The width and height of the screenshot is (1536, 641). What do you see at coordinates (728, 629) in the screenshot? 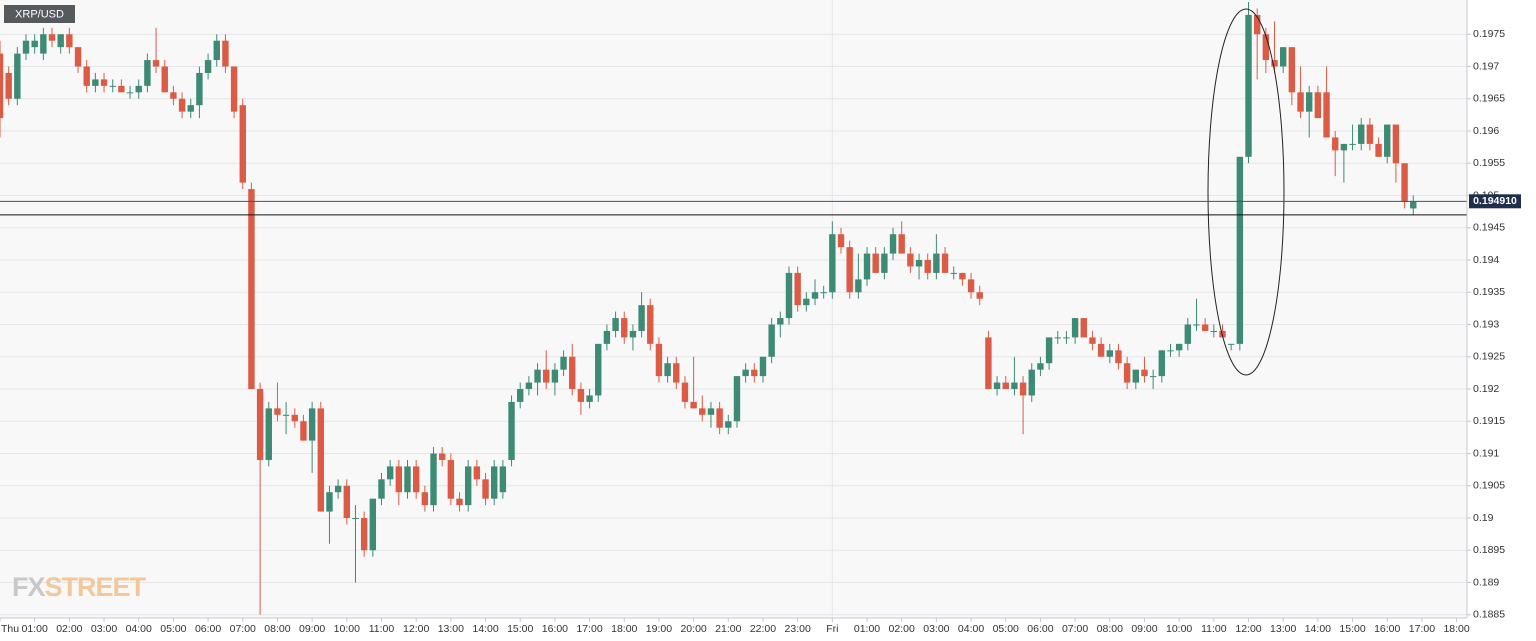
I see `x-tick-label: 21:00` at bounding box center [728, 629].